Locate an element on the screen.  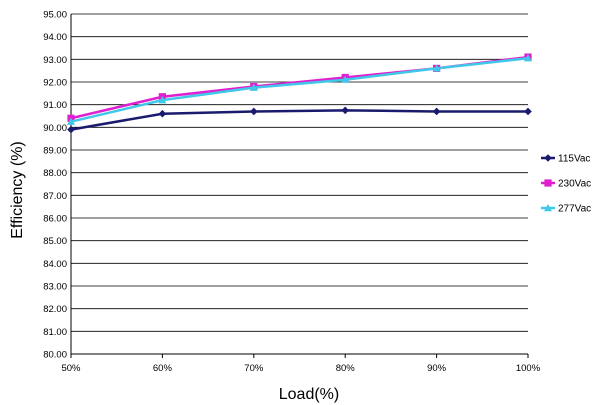
legend-label: 277Vac is located at coordinates (574, 209).